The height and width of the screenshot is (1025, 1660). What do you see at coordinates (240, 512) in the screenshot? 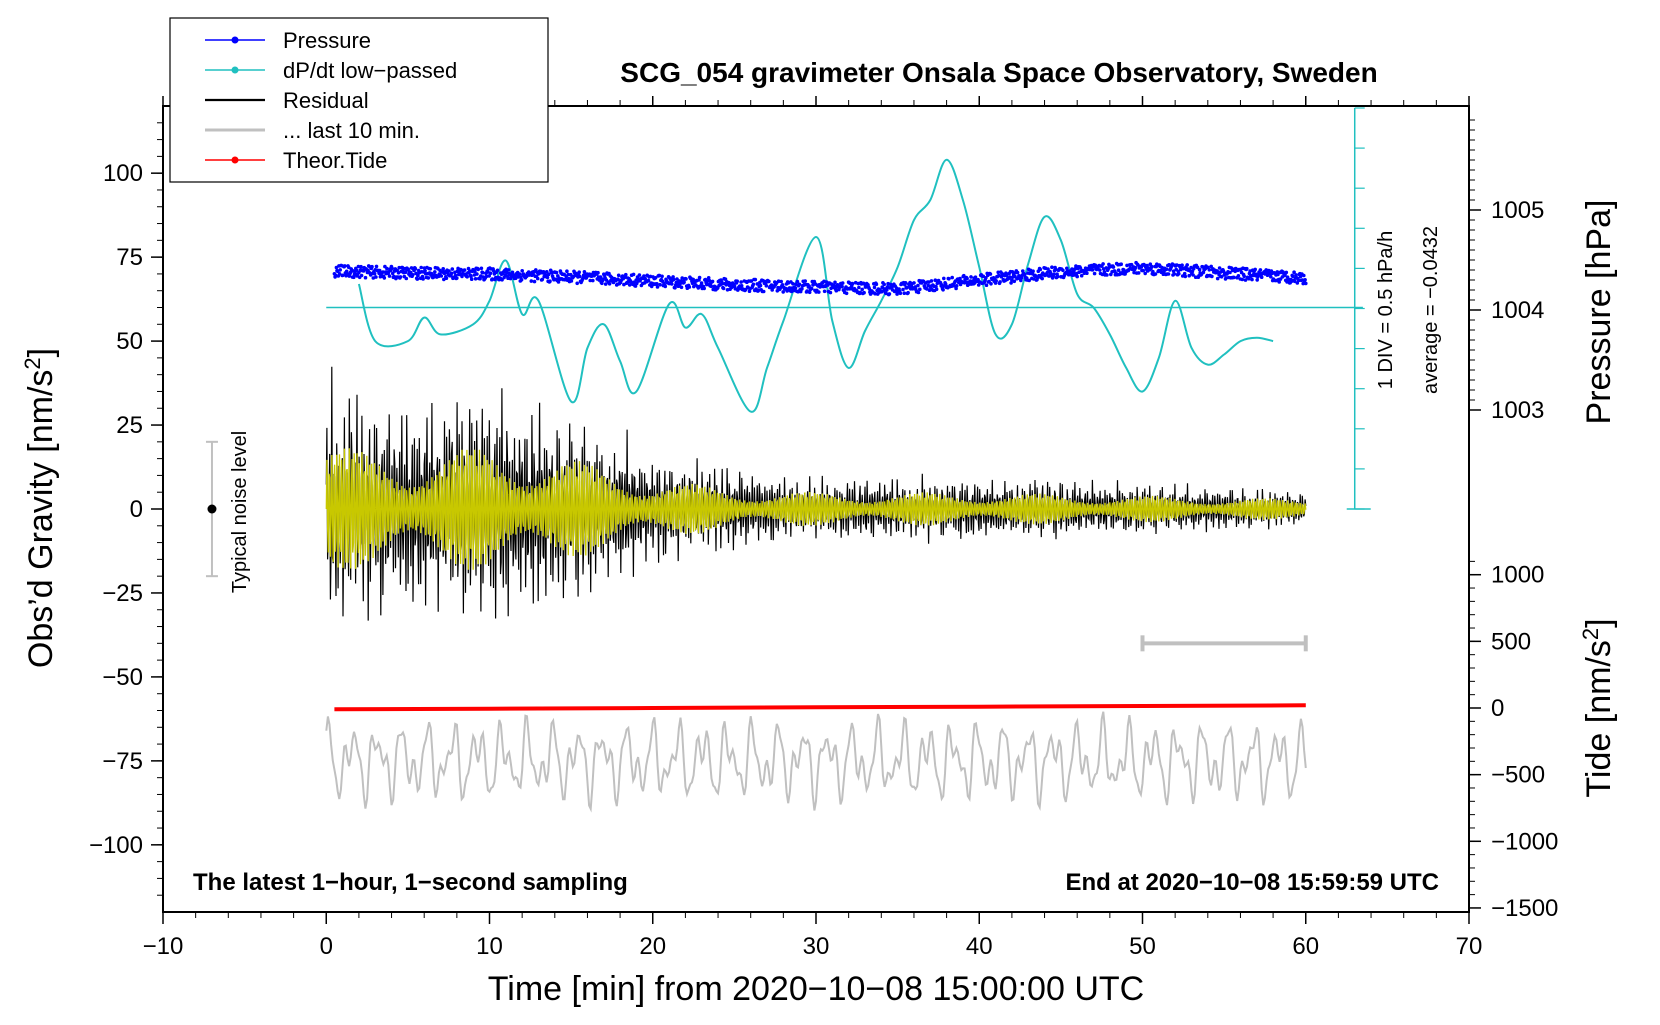
I see `noise-level-label: Typical noise level` at bounding box center [240, 512].